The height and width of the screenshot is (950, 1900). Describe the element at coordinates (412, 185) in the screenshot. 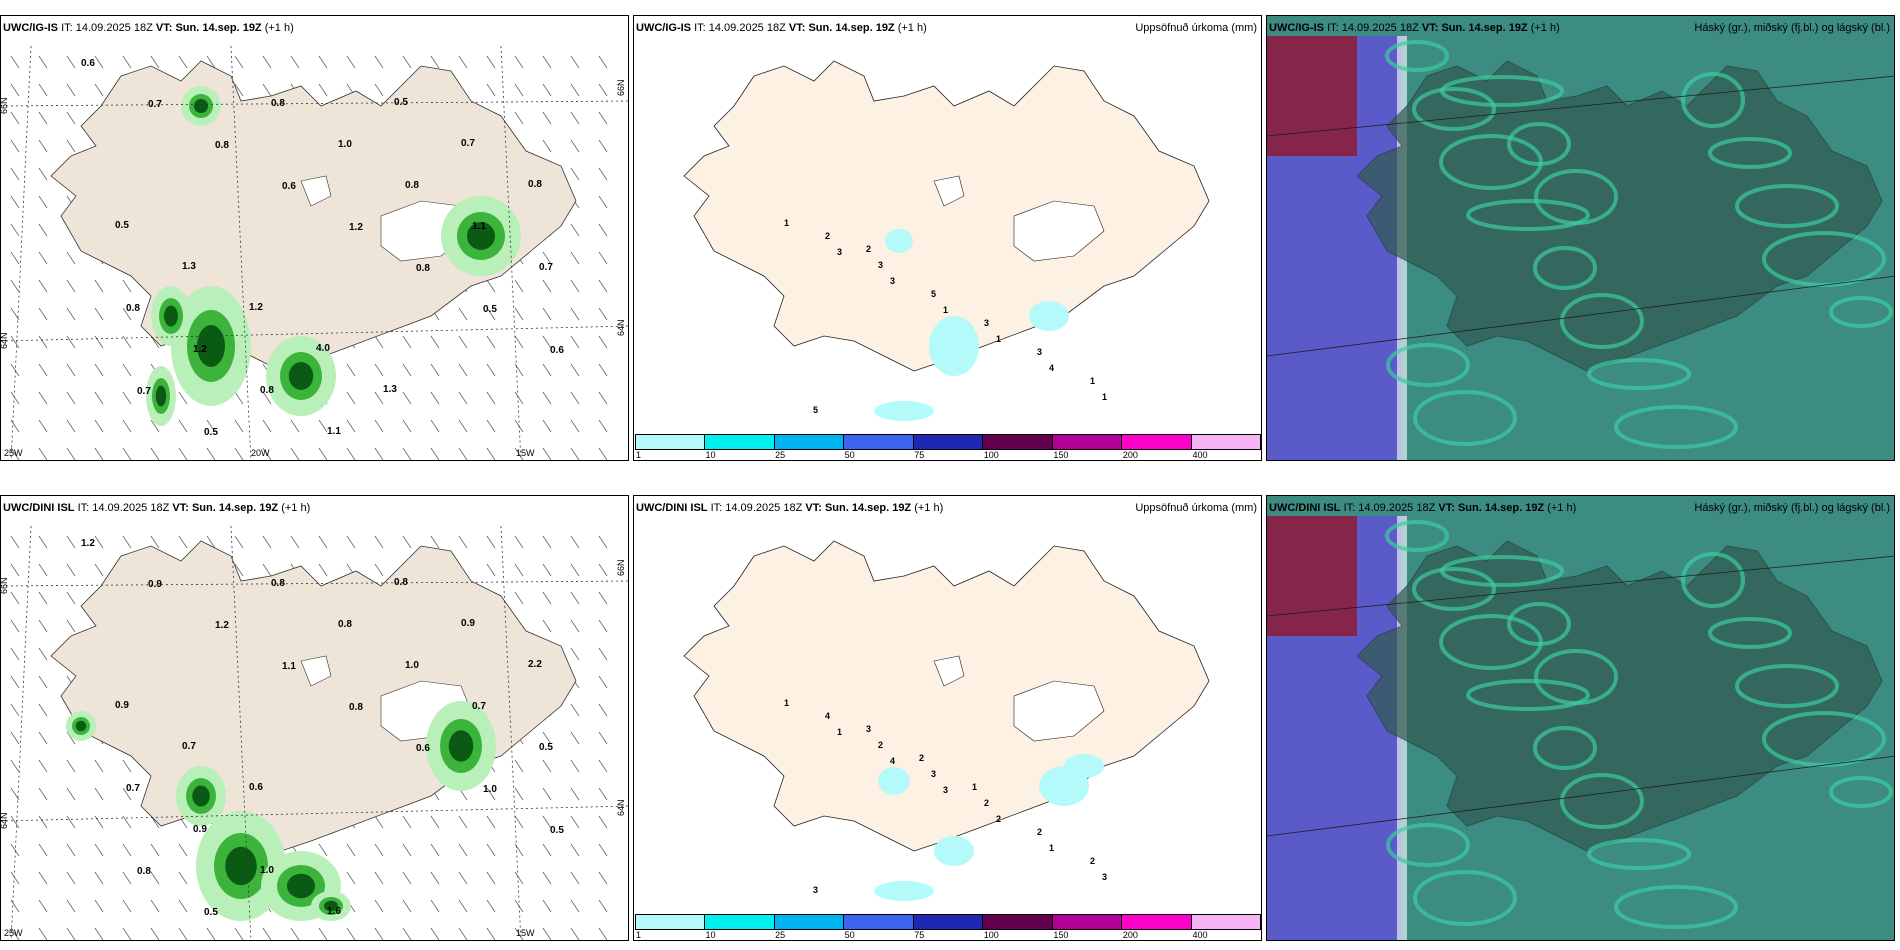

I see `precip-value-label: 0.8` at that location.